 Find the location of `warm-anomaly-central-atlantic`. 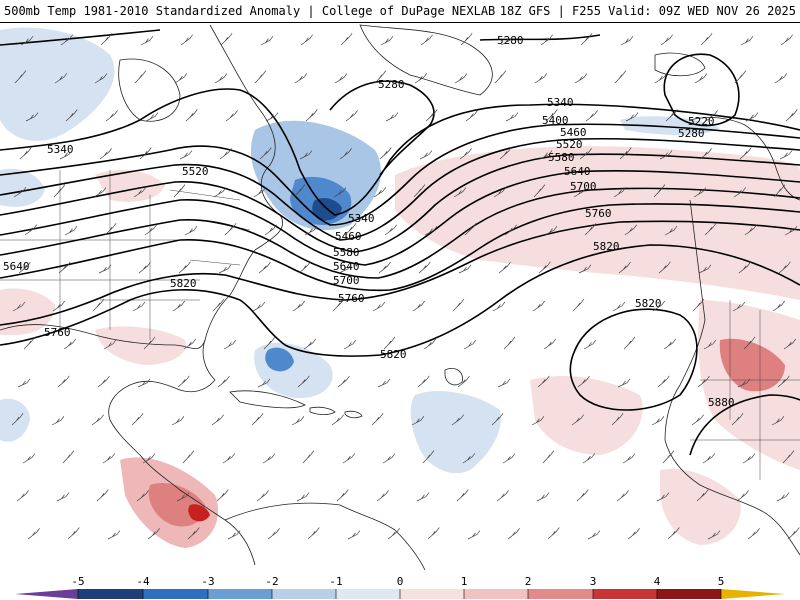

warm-anomaly-central-atlantic is located at coordinates (597, 223).